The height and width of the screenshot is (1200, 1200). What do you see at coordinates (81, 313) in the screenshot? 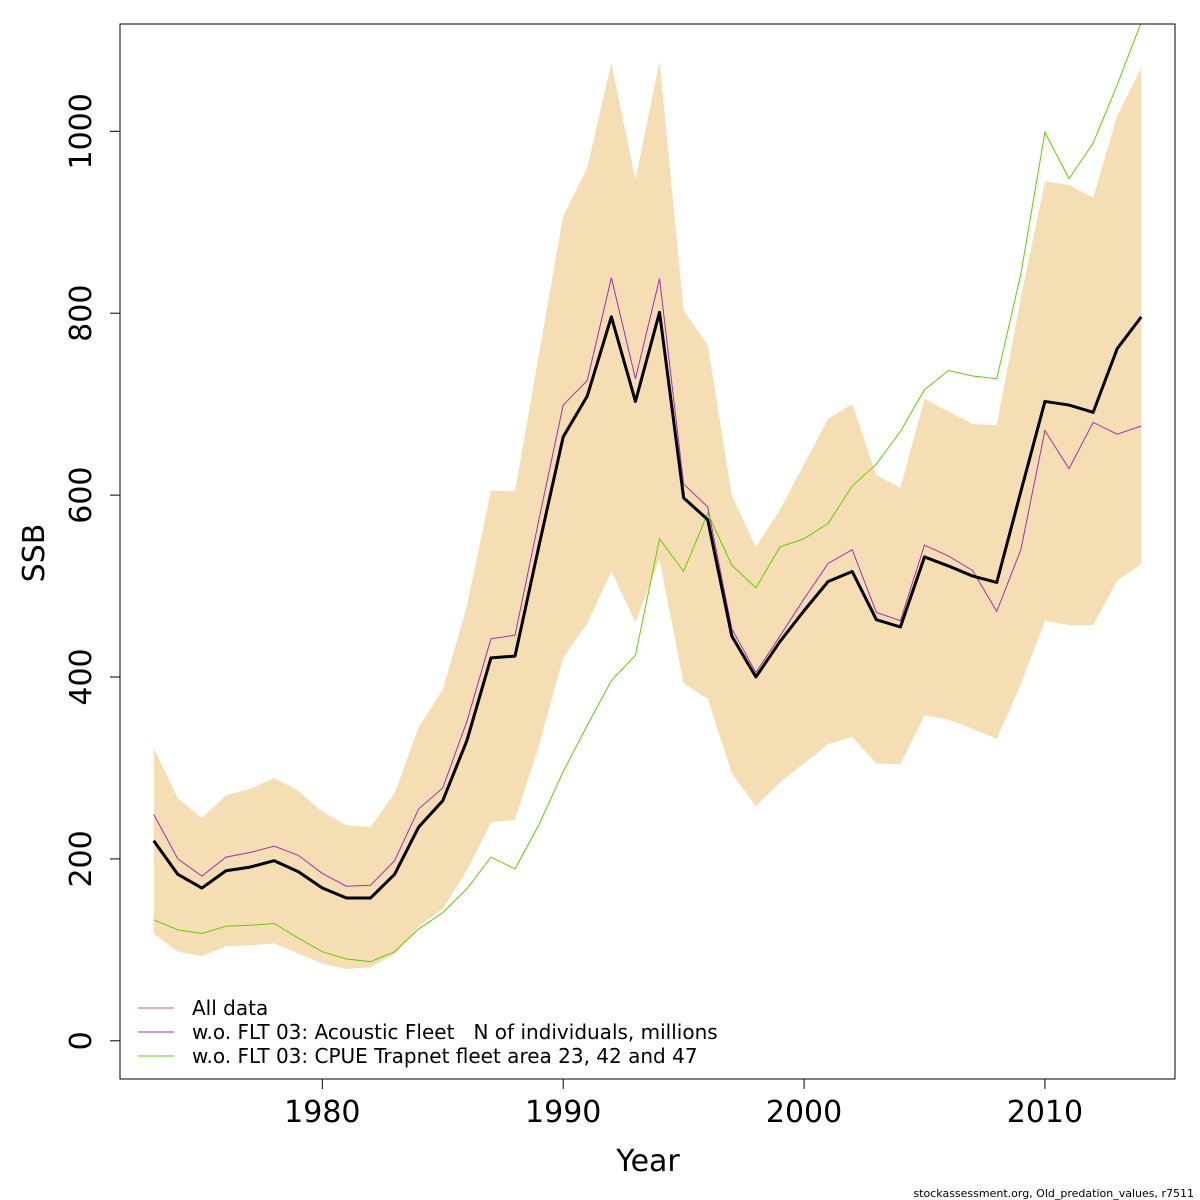
I see `y-tick-label: 800` at bounding box center [81, 313].